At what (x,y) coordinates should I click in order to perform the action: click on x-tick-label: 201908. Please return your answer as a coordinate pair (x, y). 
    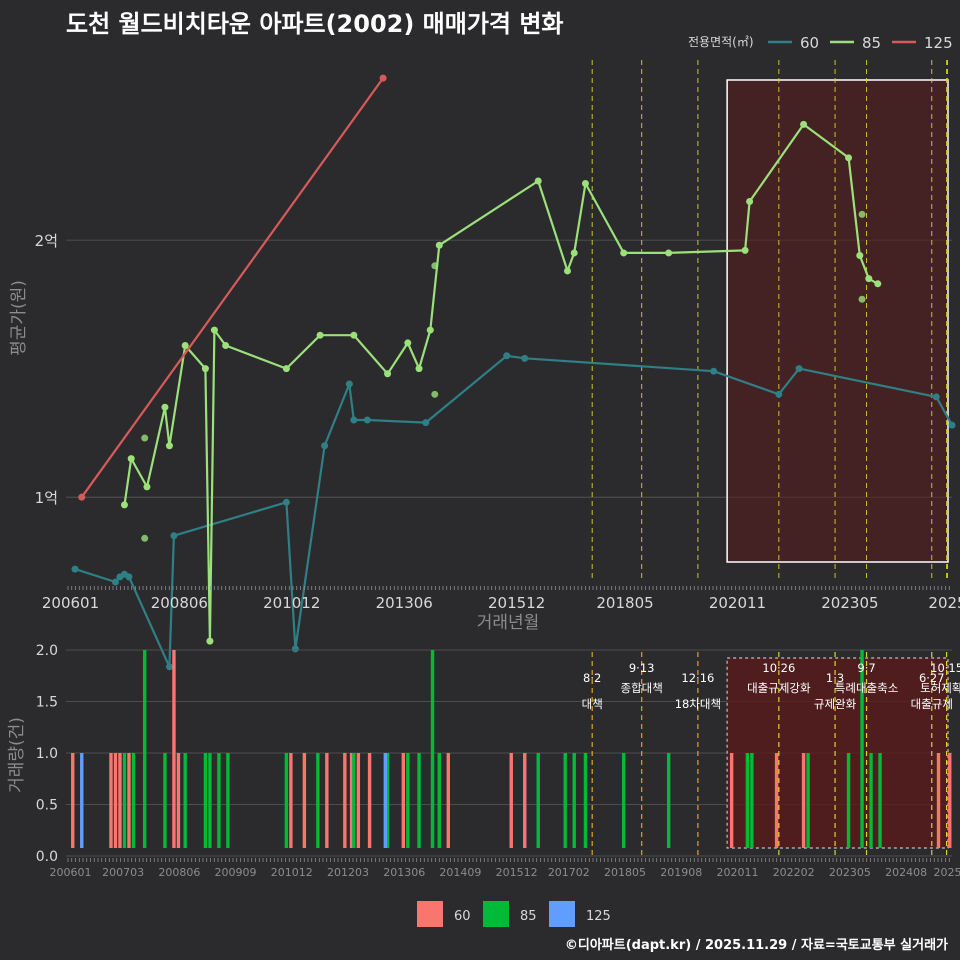
    Looking at the image, I should click on (681, 872).